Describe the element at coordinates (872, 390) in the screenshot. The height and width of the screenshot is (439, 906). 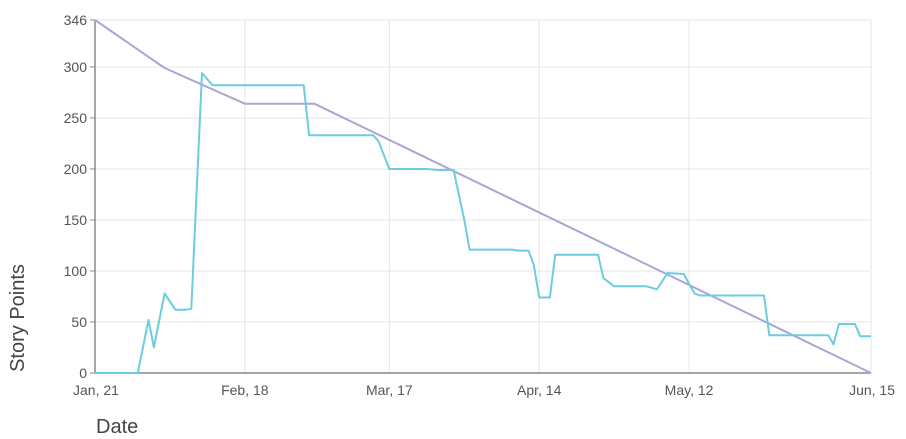
I see `x-tick-label: Jun, 15` at that location.